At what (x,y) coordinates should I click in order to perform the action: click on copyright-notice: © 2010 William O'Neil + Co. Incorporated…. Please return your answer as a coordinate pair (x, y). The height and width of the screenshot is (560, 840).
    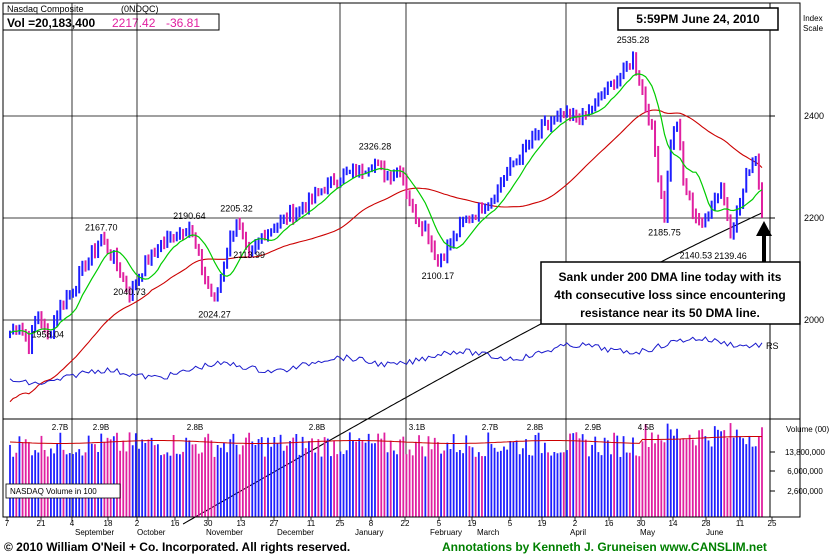
    Looking at the image, I should click on (177, 547).